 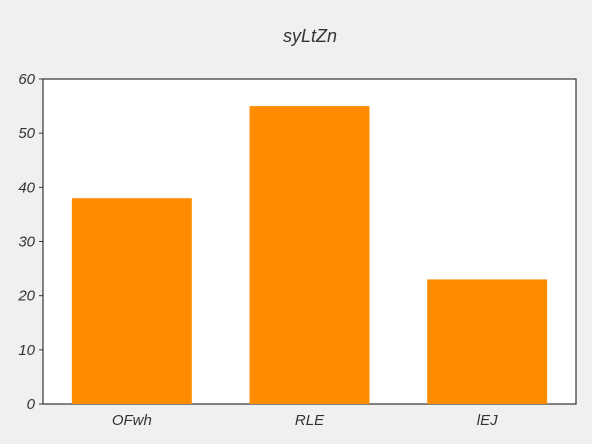 What do you see at coordinates (487, 420) in the screenshot?
I see `x-tick-label-lEJ: lEJ` at bounding box center [487, 420].